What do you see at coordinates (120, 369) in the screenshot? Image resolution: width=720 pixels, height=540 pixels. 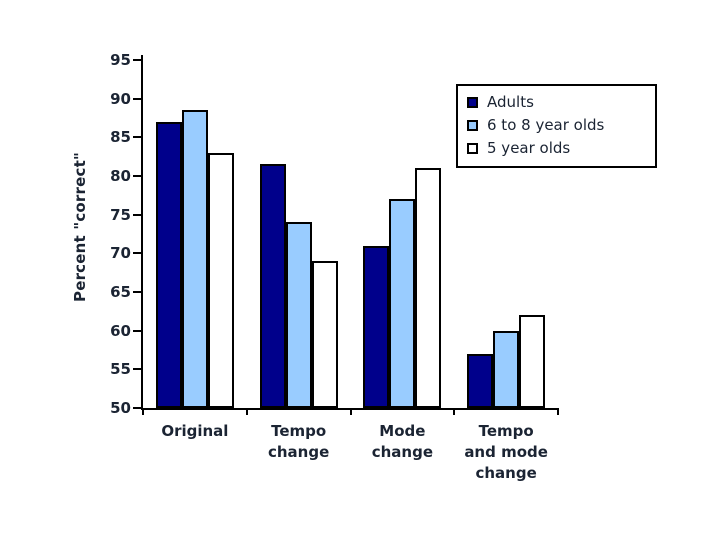 I see `y-tick-label: 55` at bounding box center [120, 369].